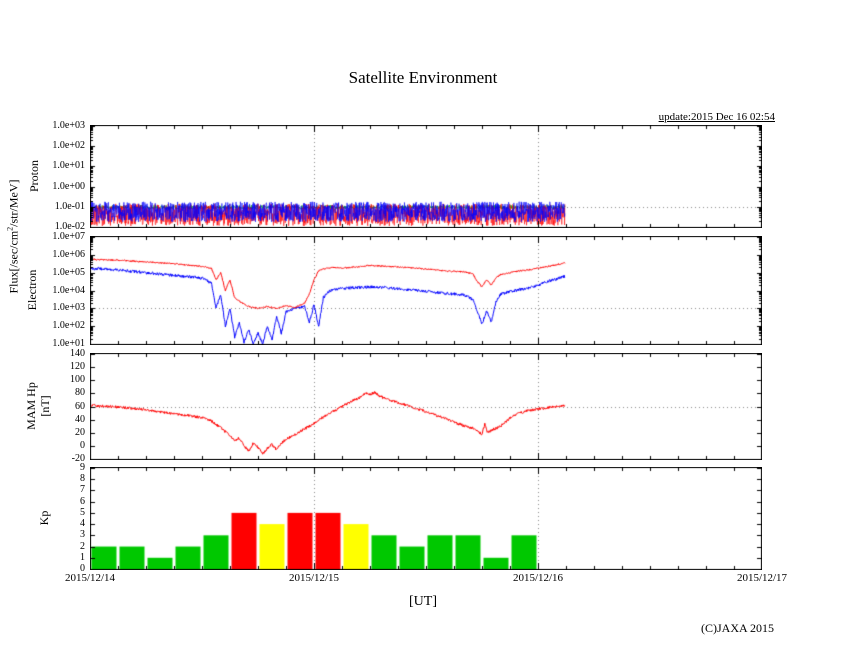  What do you see at coordinates (423, 77) in the screenshot?
I see `chart-title: Satellite Environment` at bounding box center [423, 77].